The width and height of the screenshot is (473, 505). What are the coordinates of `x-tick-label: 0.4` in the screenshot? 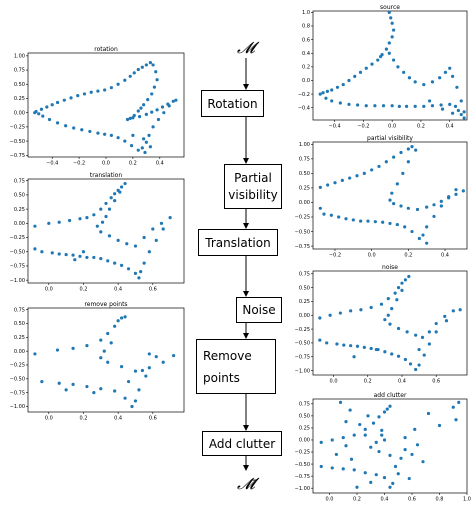 It's located at (445, 256).